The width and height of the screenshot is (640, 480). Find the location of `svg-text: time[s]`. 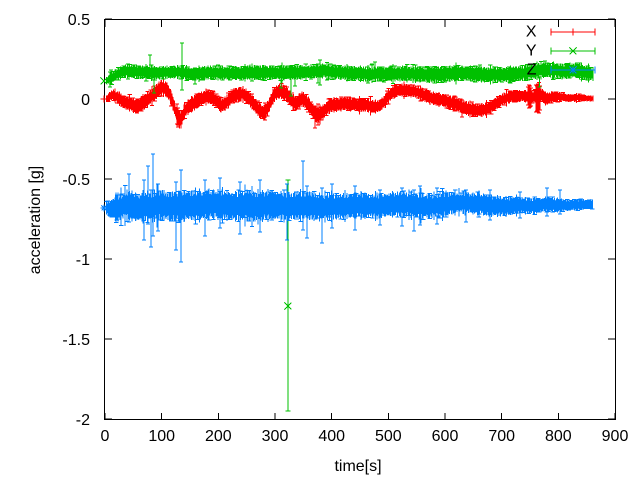

svg-text: time[s] is located at coordinates (357, 466).